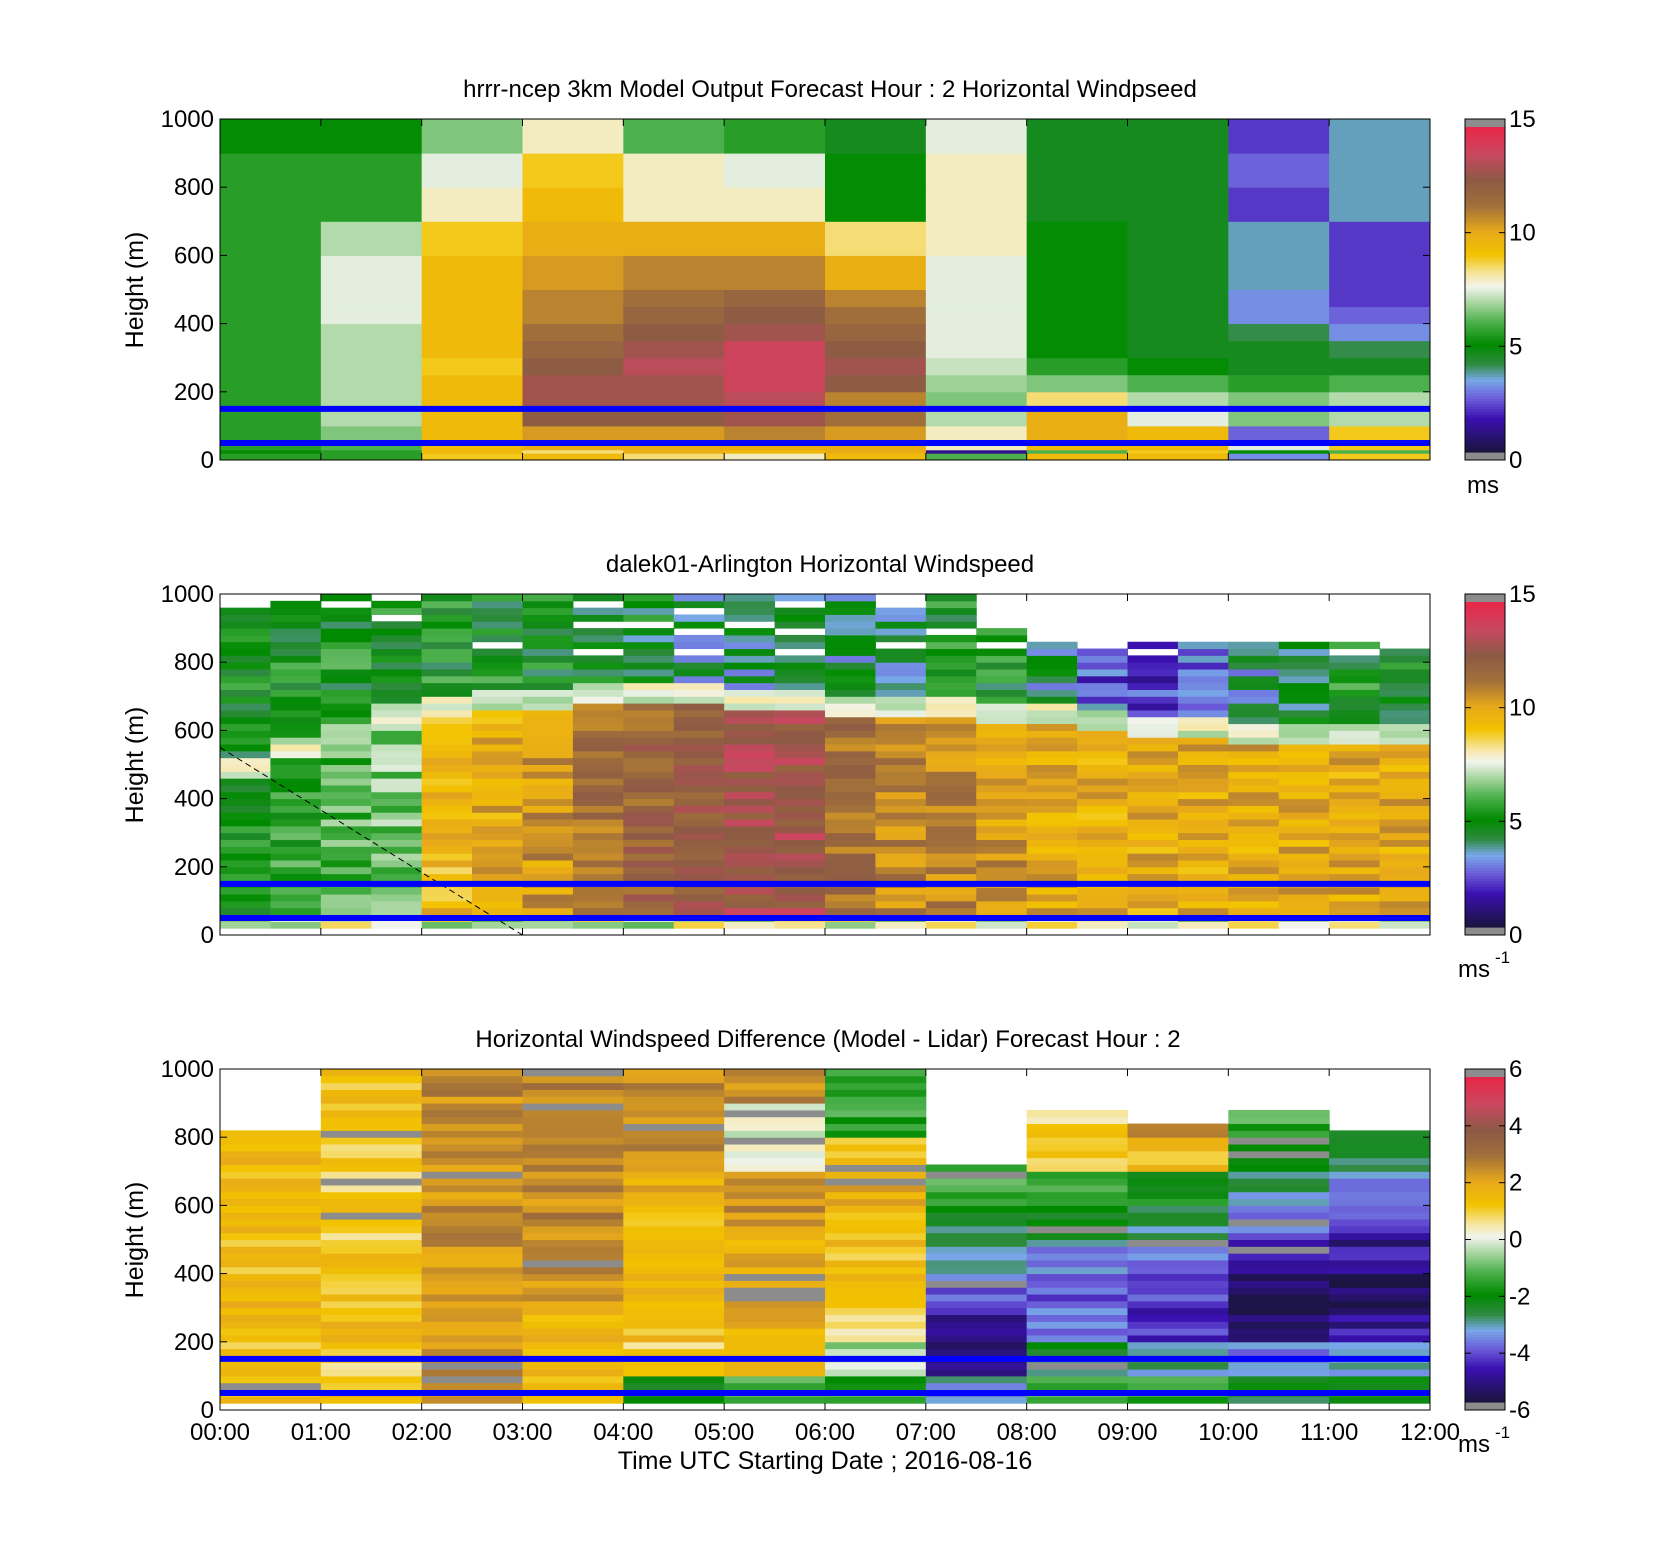  I want to click on y-tick-label: 800, so click(194, 1137).